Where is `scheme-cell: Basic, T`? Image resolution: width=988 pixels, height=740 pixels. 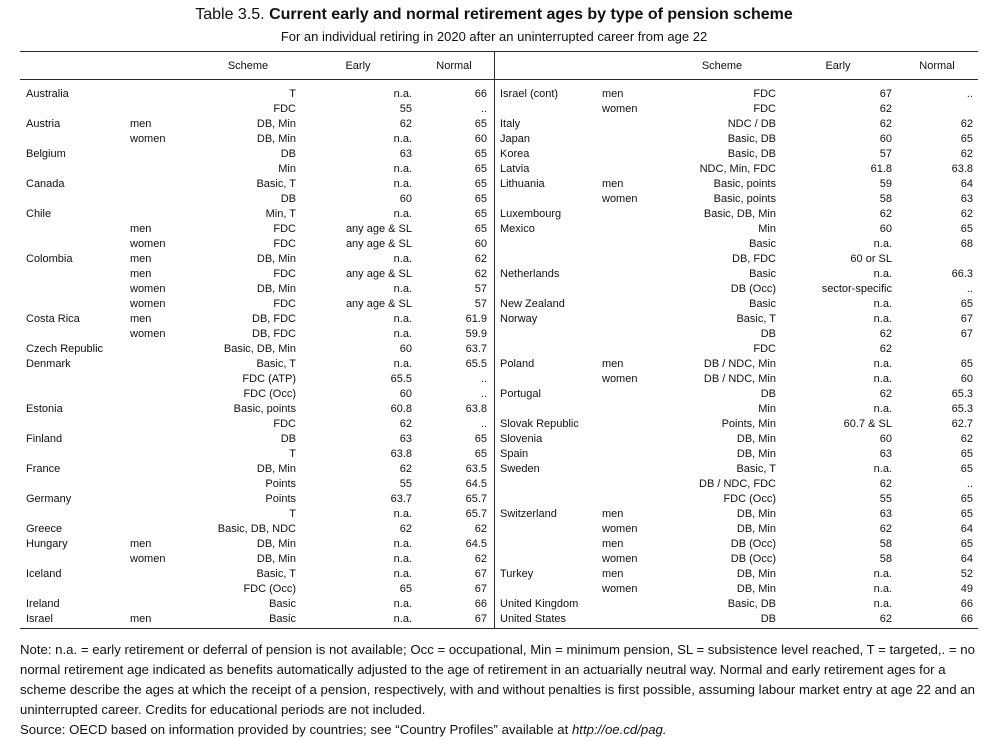 scheme-cell: Basic, T is located at coordinates (276, 184).